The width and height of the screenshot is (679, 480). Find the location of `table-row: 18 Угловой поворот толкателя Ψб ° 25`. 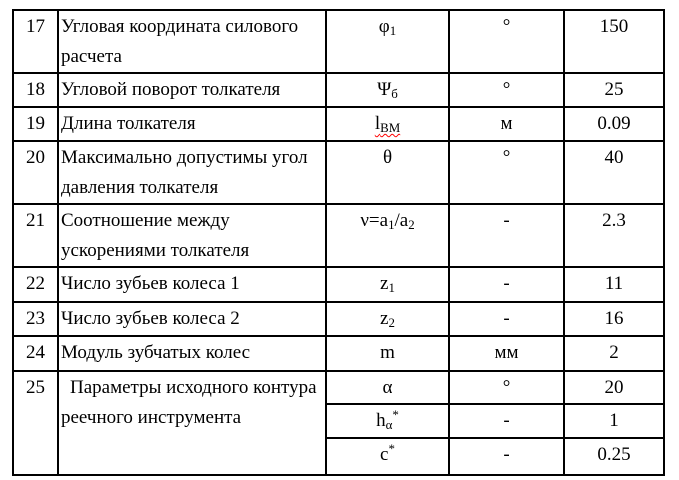

table-row: 18 Угловой поворот толкателя Ψб ° 25 is located at coordinates (338, 90).